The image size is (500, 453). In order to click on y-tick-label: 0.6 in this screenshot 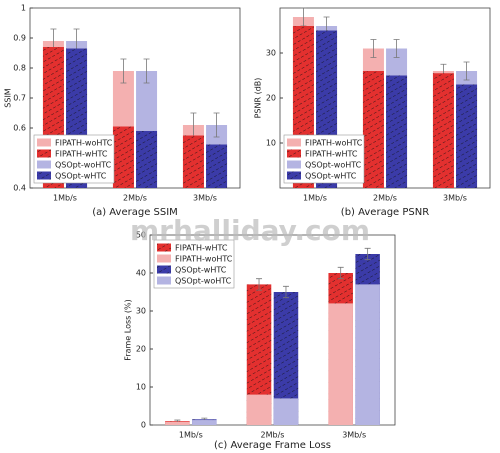, I will do `click(19, 128)`.